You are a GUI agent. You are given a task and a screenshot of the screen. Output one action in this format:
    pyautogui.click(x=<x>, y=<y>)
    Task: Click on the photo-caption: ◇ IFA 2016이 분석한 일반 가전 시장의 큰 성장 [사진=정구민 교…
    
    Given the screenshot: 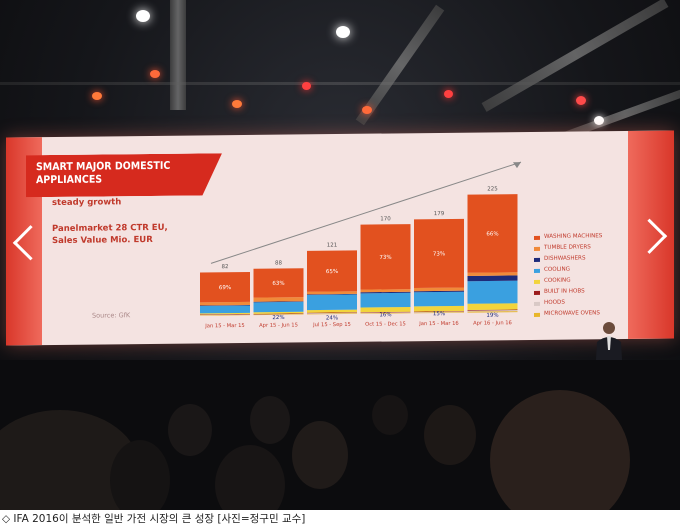 What is the action you would take?
    pyautogui.click(x=340, y=519)
    